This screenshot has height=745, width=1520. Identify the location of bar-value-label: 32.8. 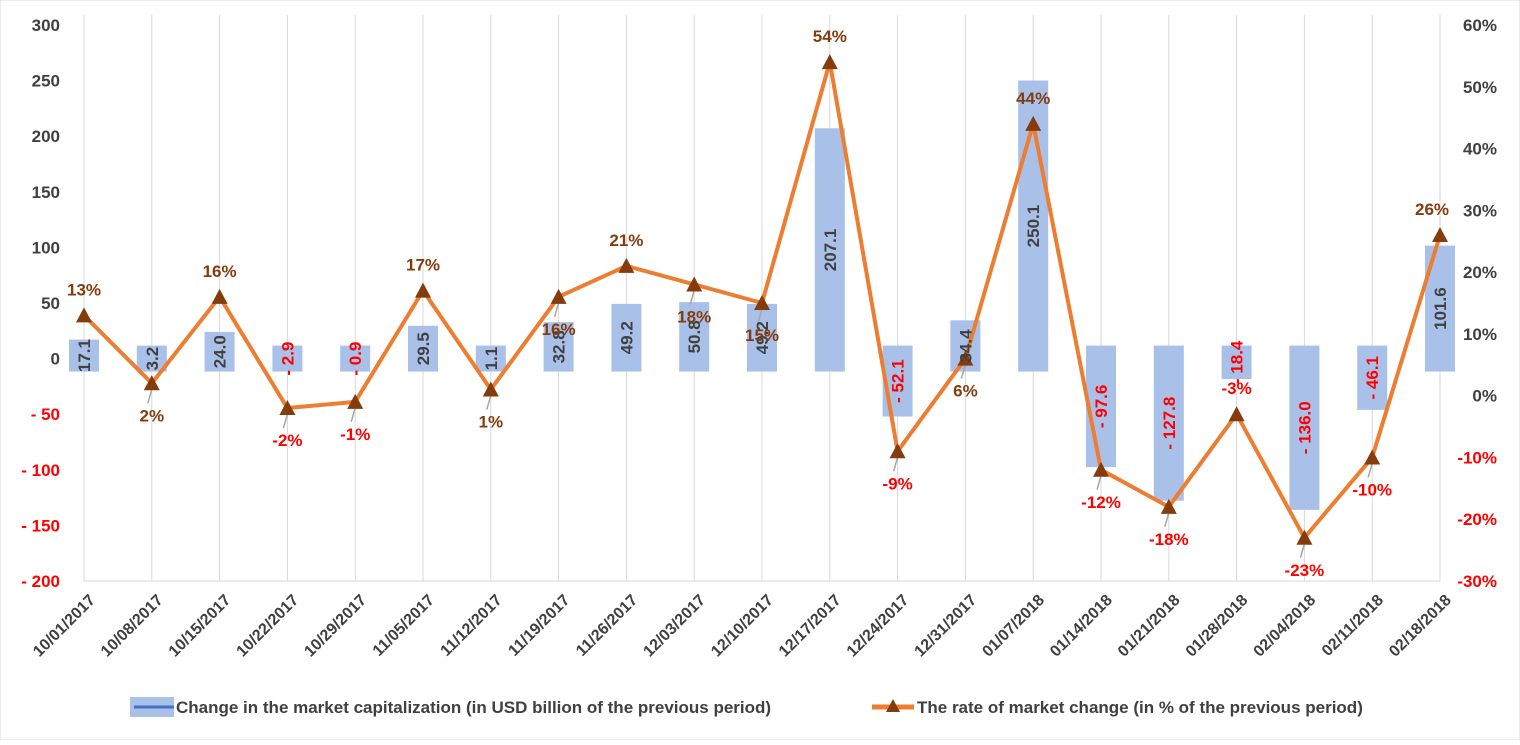
(559, 346).